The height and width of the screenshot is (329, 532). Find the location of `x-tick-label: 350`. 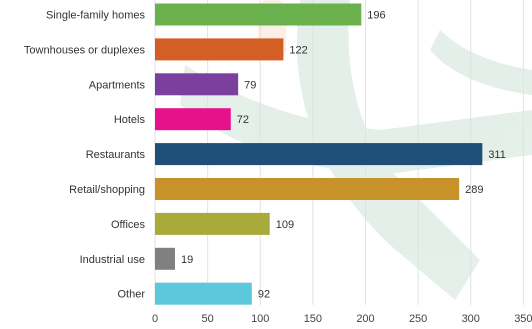

x-tick-label: 350 is located at coordinates (523, 319).